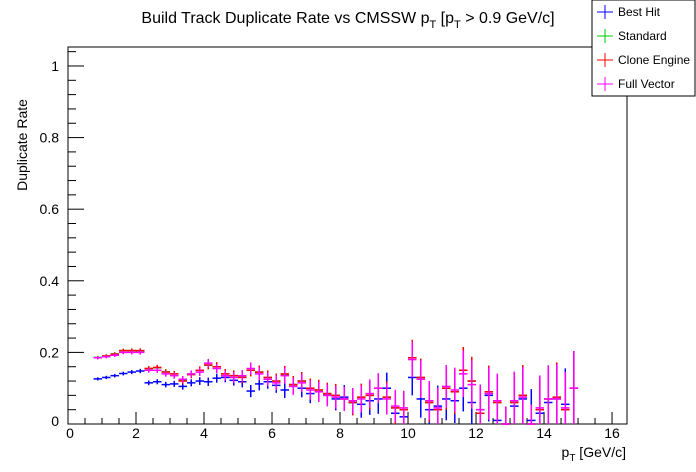 This screenshot has height=472, width=696. I want to click on y-tick-label: 0, so click(55, 421).